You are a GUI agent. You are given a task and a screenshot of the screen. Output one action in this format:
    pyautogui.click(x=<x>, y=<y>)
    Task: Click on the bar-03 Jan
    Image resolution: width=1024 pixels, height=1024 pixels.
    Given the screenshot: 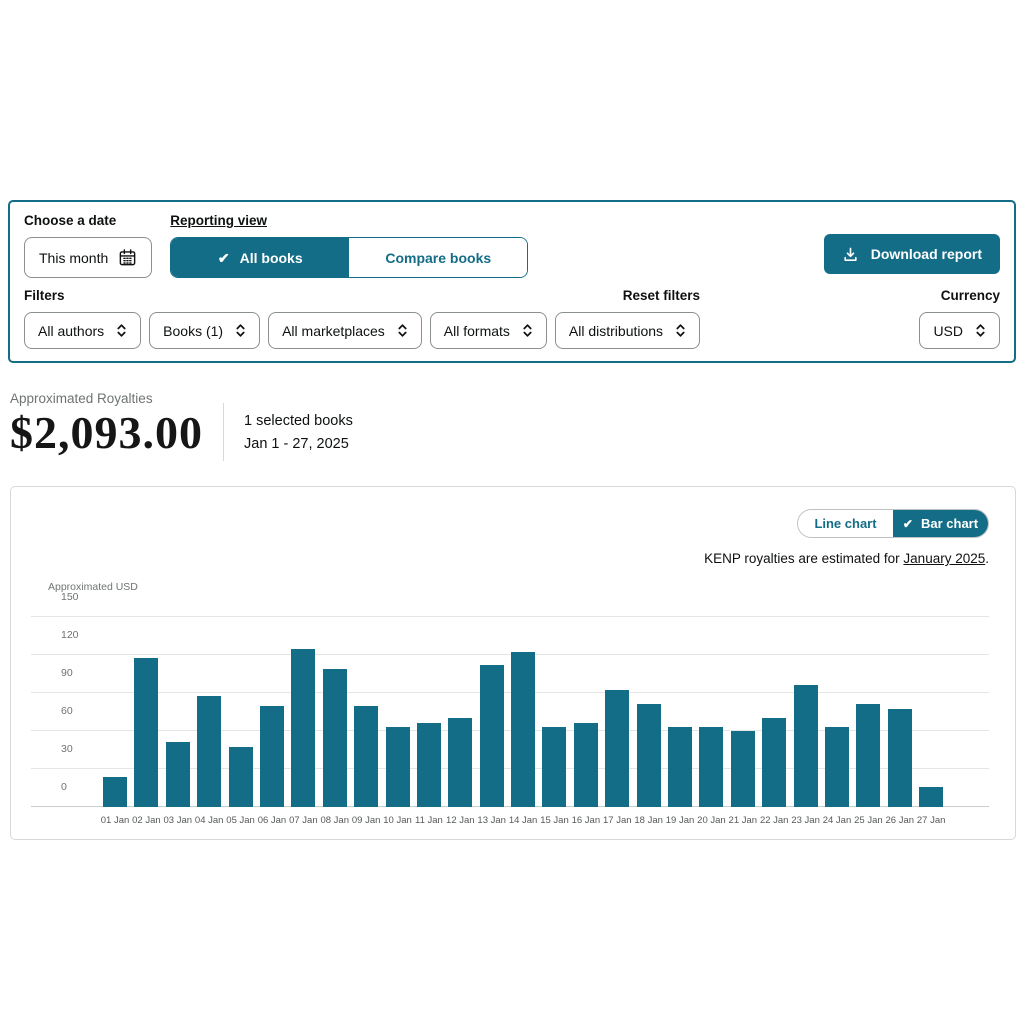 What is the action you would take?
    pyautogui.click(x=177, y=774)
    